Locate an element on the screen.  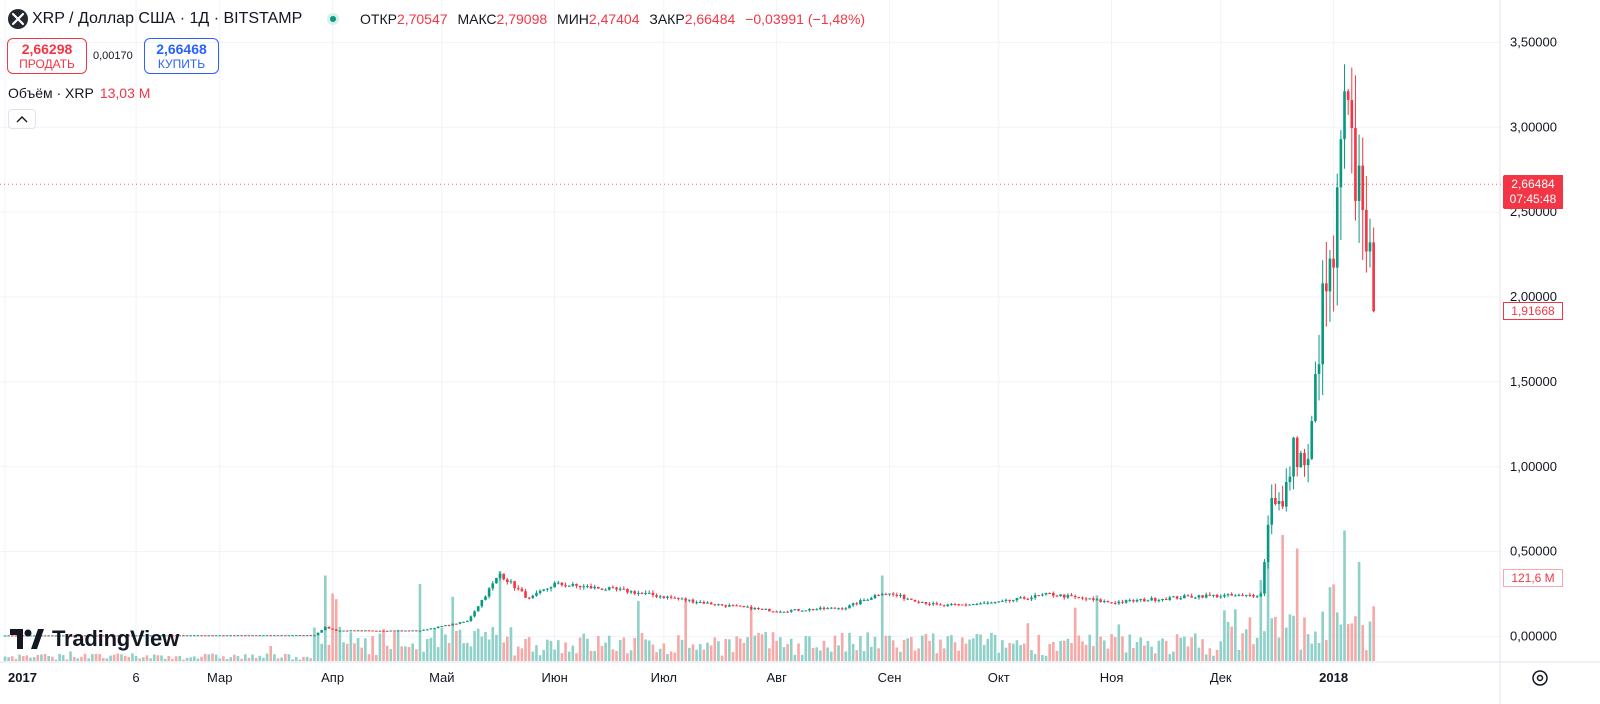
market-status-icon is located at coordinates (333, 19).